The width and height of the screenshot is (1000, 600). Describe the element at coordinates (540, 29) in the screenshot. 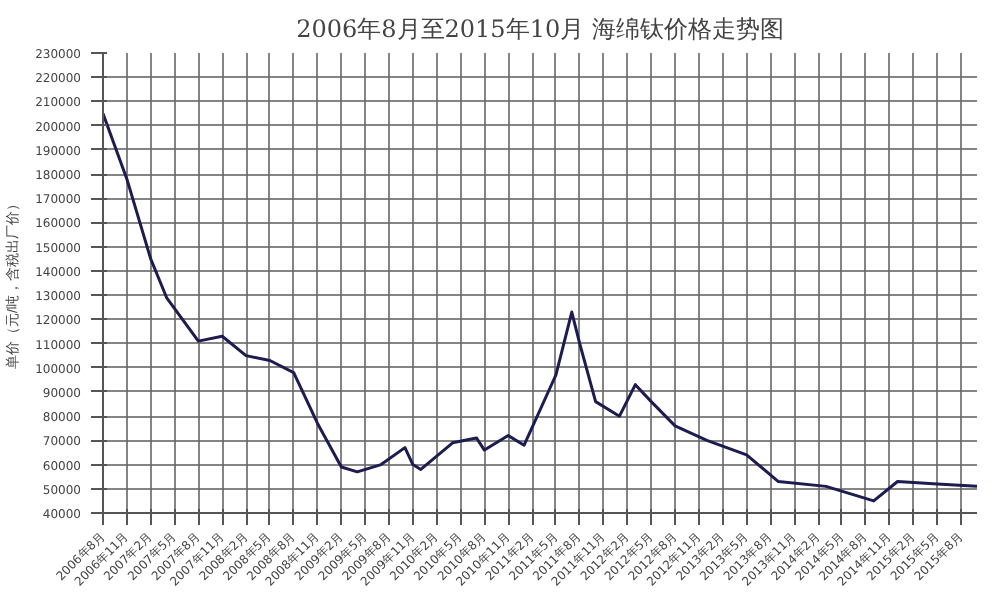

I see `chart-title: 2006年8月至2015年10月 海绵钛价格走势图` at that location.